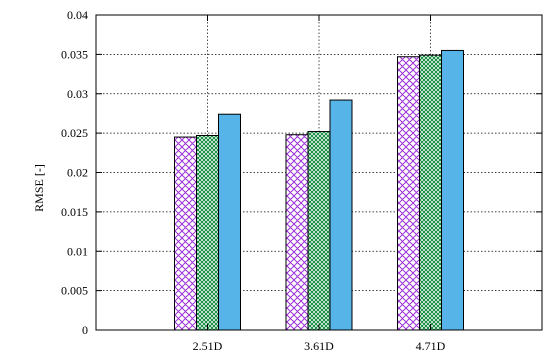 The width and height of the screenshot is (544, 362). Describe the element at coordinates (85, 330) in the screenshot. I see `y-tick-label: 0` at that location.